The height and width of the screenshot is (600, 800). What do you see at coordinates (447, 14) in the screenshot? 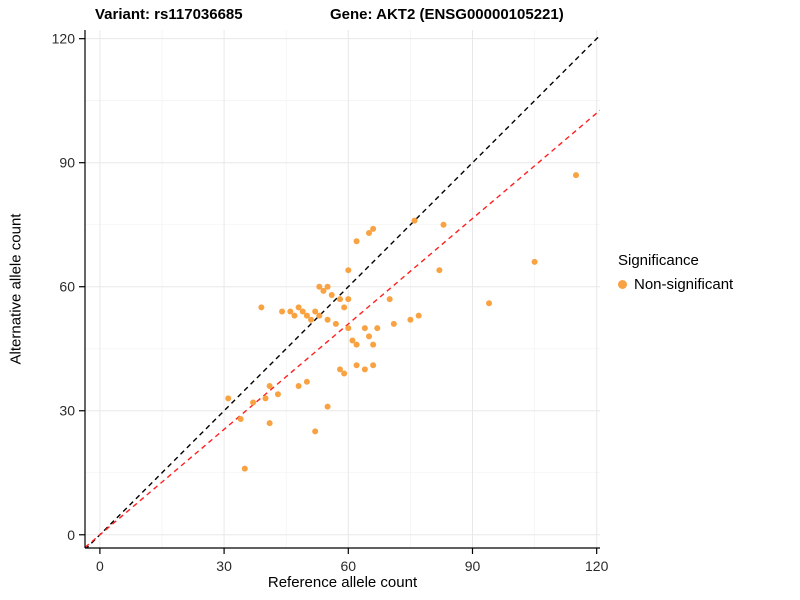
I see `plot-title-gene: Gene: AKT2 (ENSG00000105221)` at bounding box center [447, 14].